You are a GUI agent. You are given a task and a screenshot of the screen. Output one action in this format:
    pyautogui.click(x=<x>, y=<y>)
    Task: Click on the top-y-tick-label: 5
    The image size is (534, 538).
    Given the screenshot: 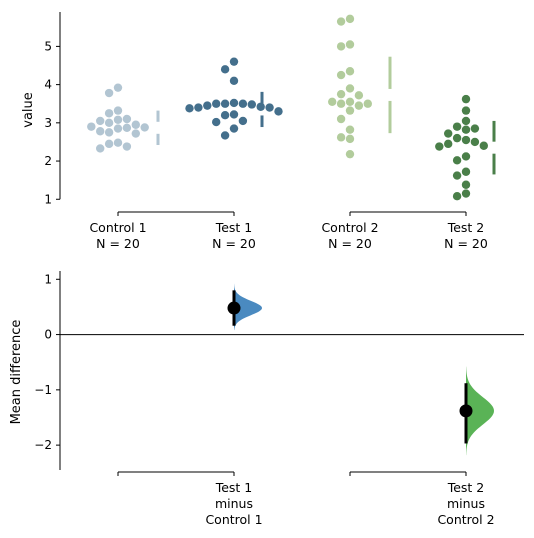 What is the action you would take?
    pyautogui.click(x=48, y=46)
    